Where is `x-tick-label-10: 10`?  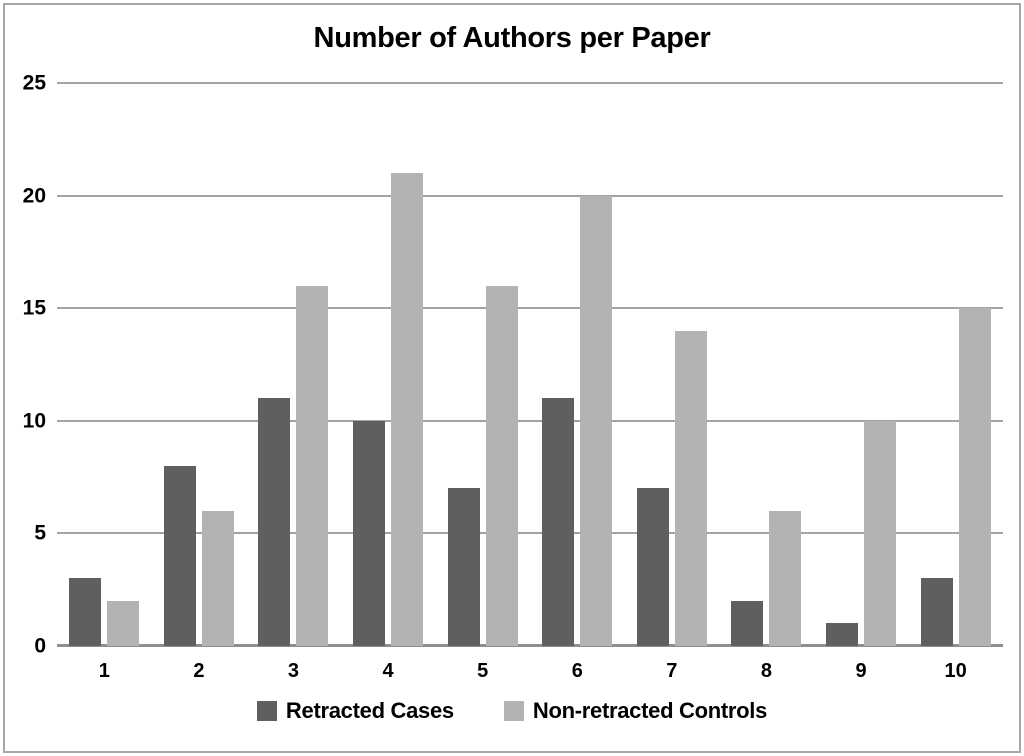 x-tick-label-10: 10 is located at coordinates (955, 671).